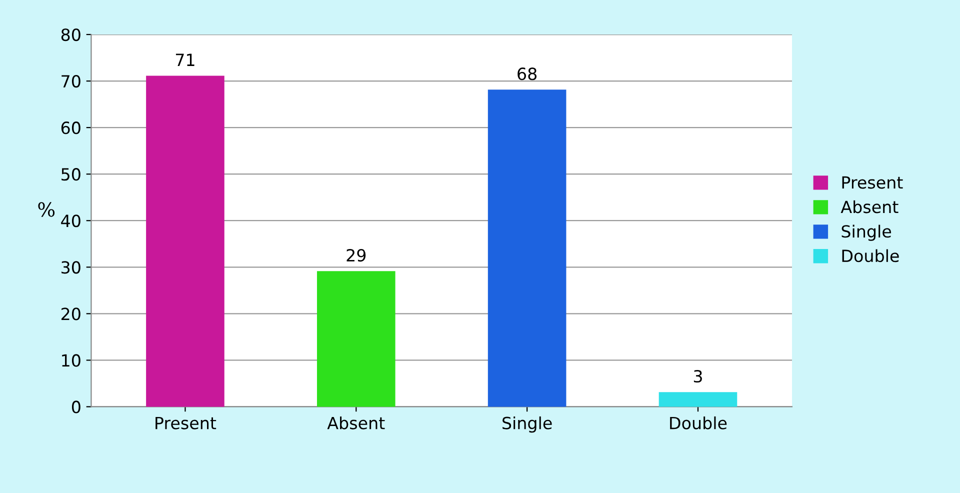 The width and height of the screenshot is (960, 493). I want to click on data-label: 29, so click(356, 255).